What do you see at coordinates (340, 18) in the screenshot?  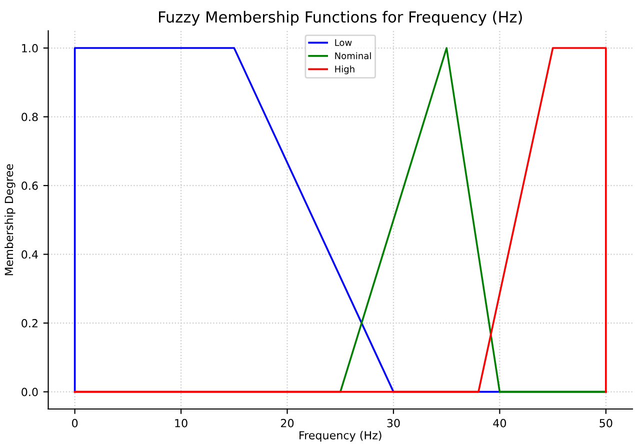 I see `chart-title: Fuzzy Membership Functions for Frequency (Hz)` at bounding box center [340, 18].